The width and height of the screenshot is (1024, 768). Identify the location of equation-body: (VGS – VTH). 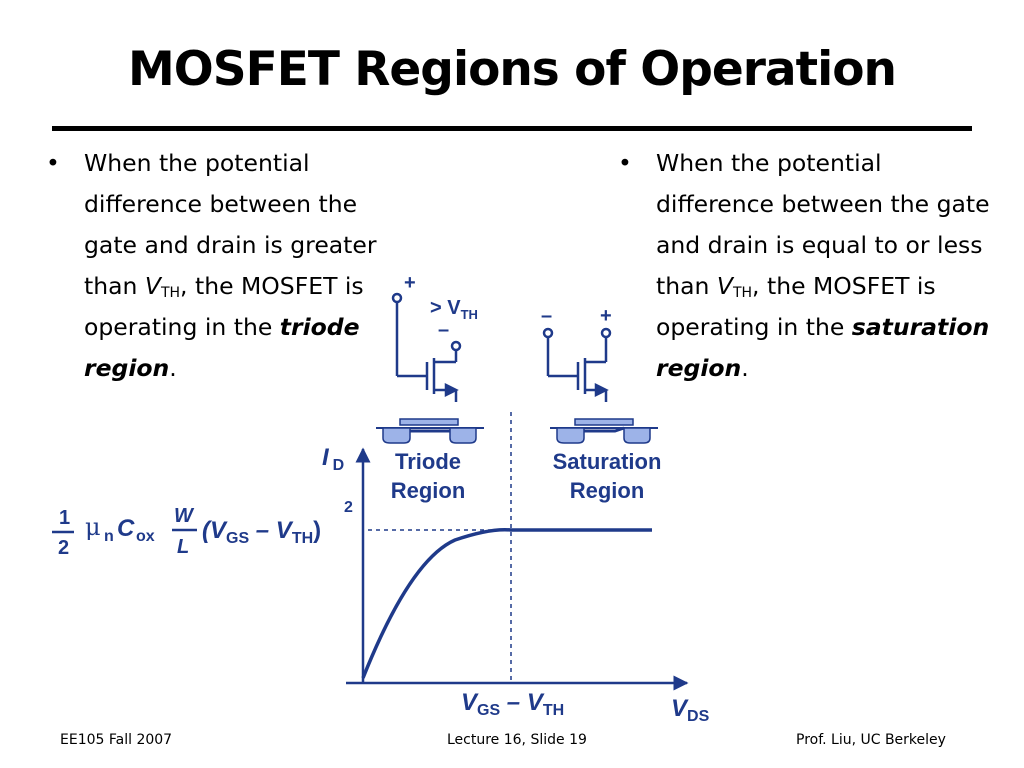
(261, 532).